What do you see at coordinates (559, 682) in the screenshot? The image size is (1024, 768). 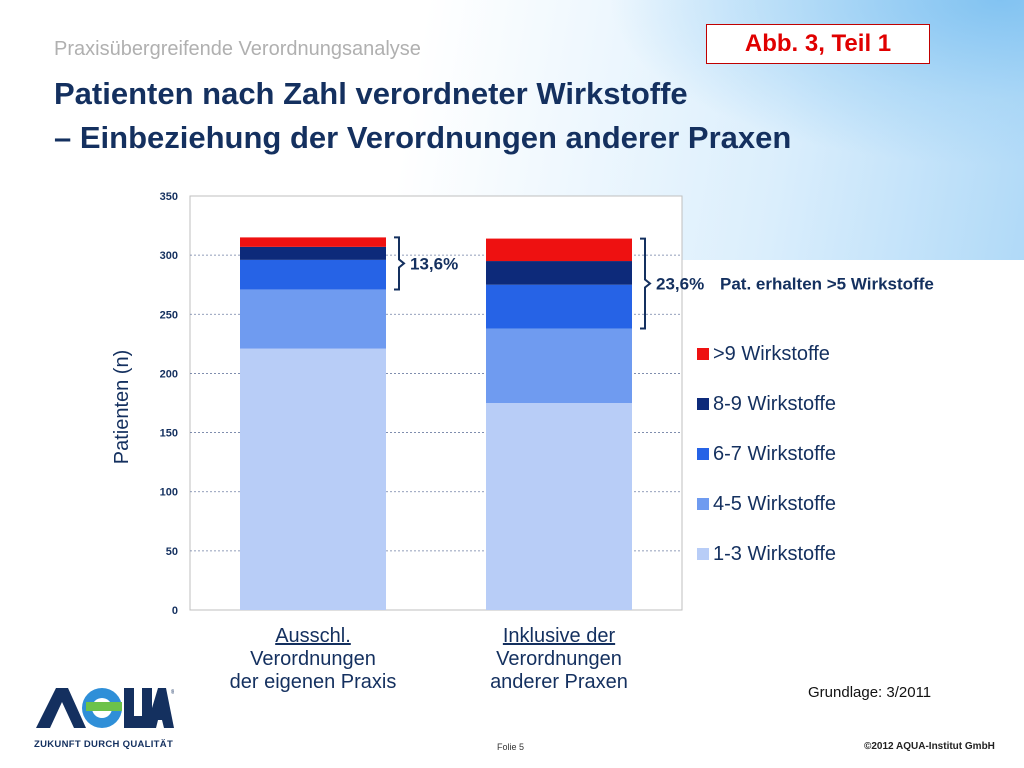 I see `x-category-label: anderer Praxen` at bounding box center [559, 682].